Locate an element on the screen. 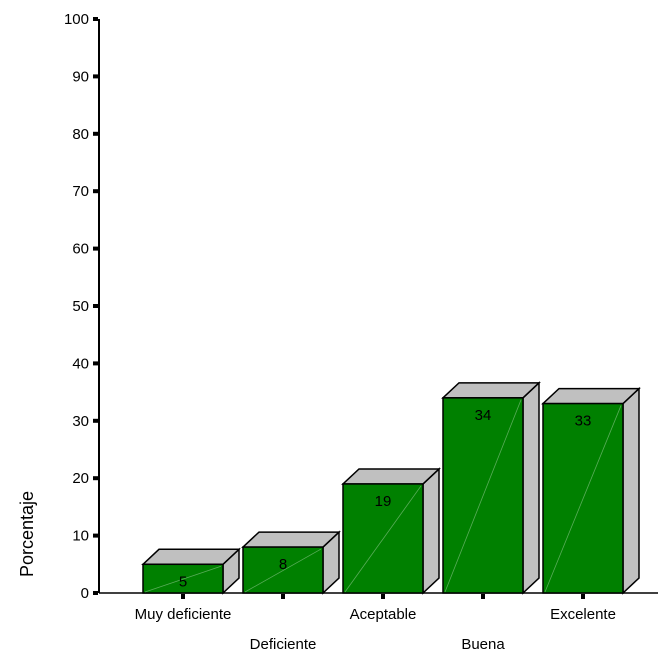 The width and height of the screenshot is (668, 654). bar-value-label: 33 is located at coordinates (583, 421).